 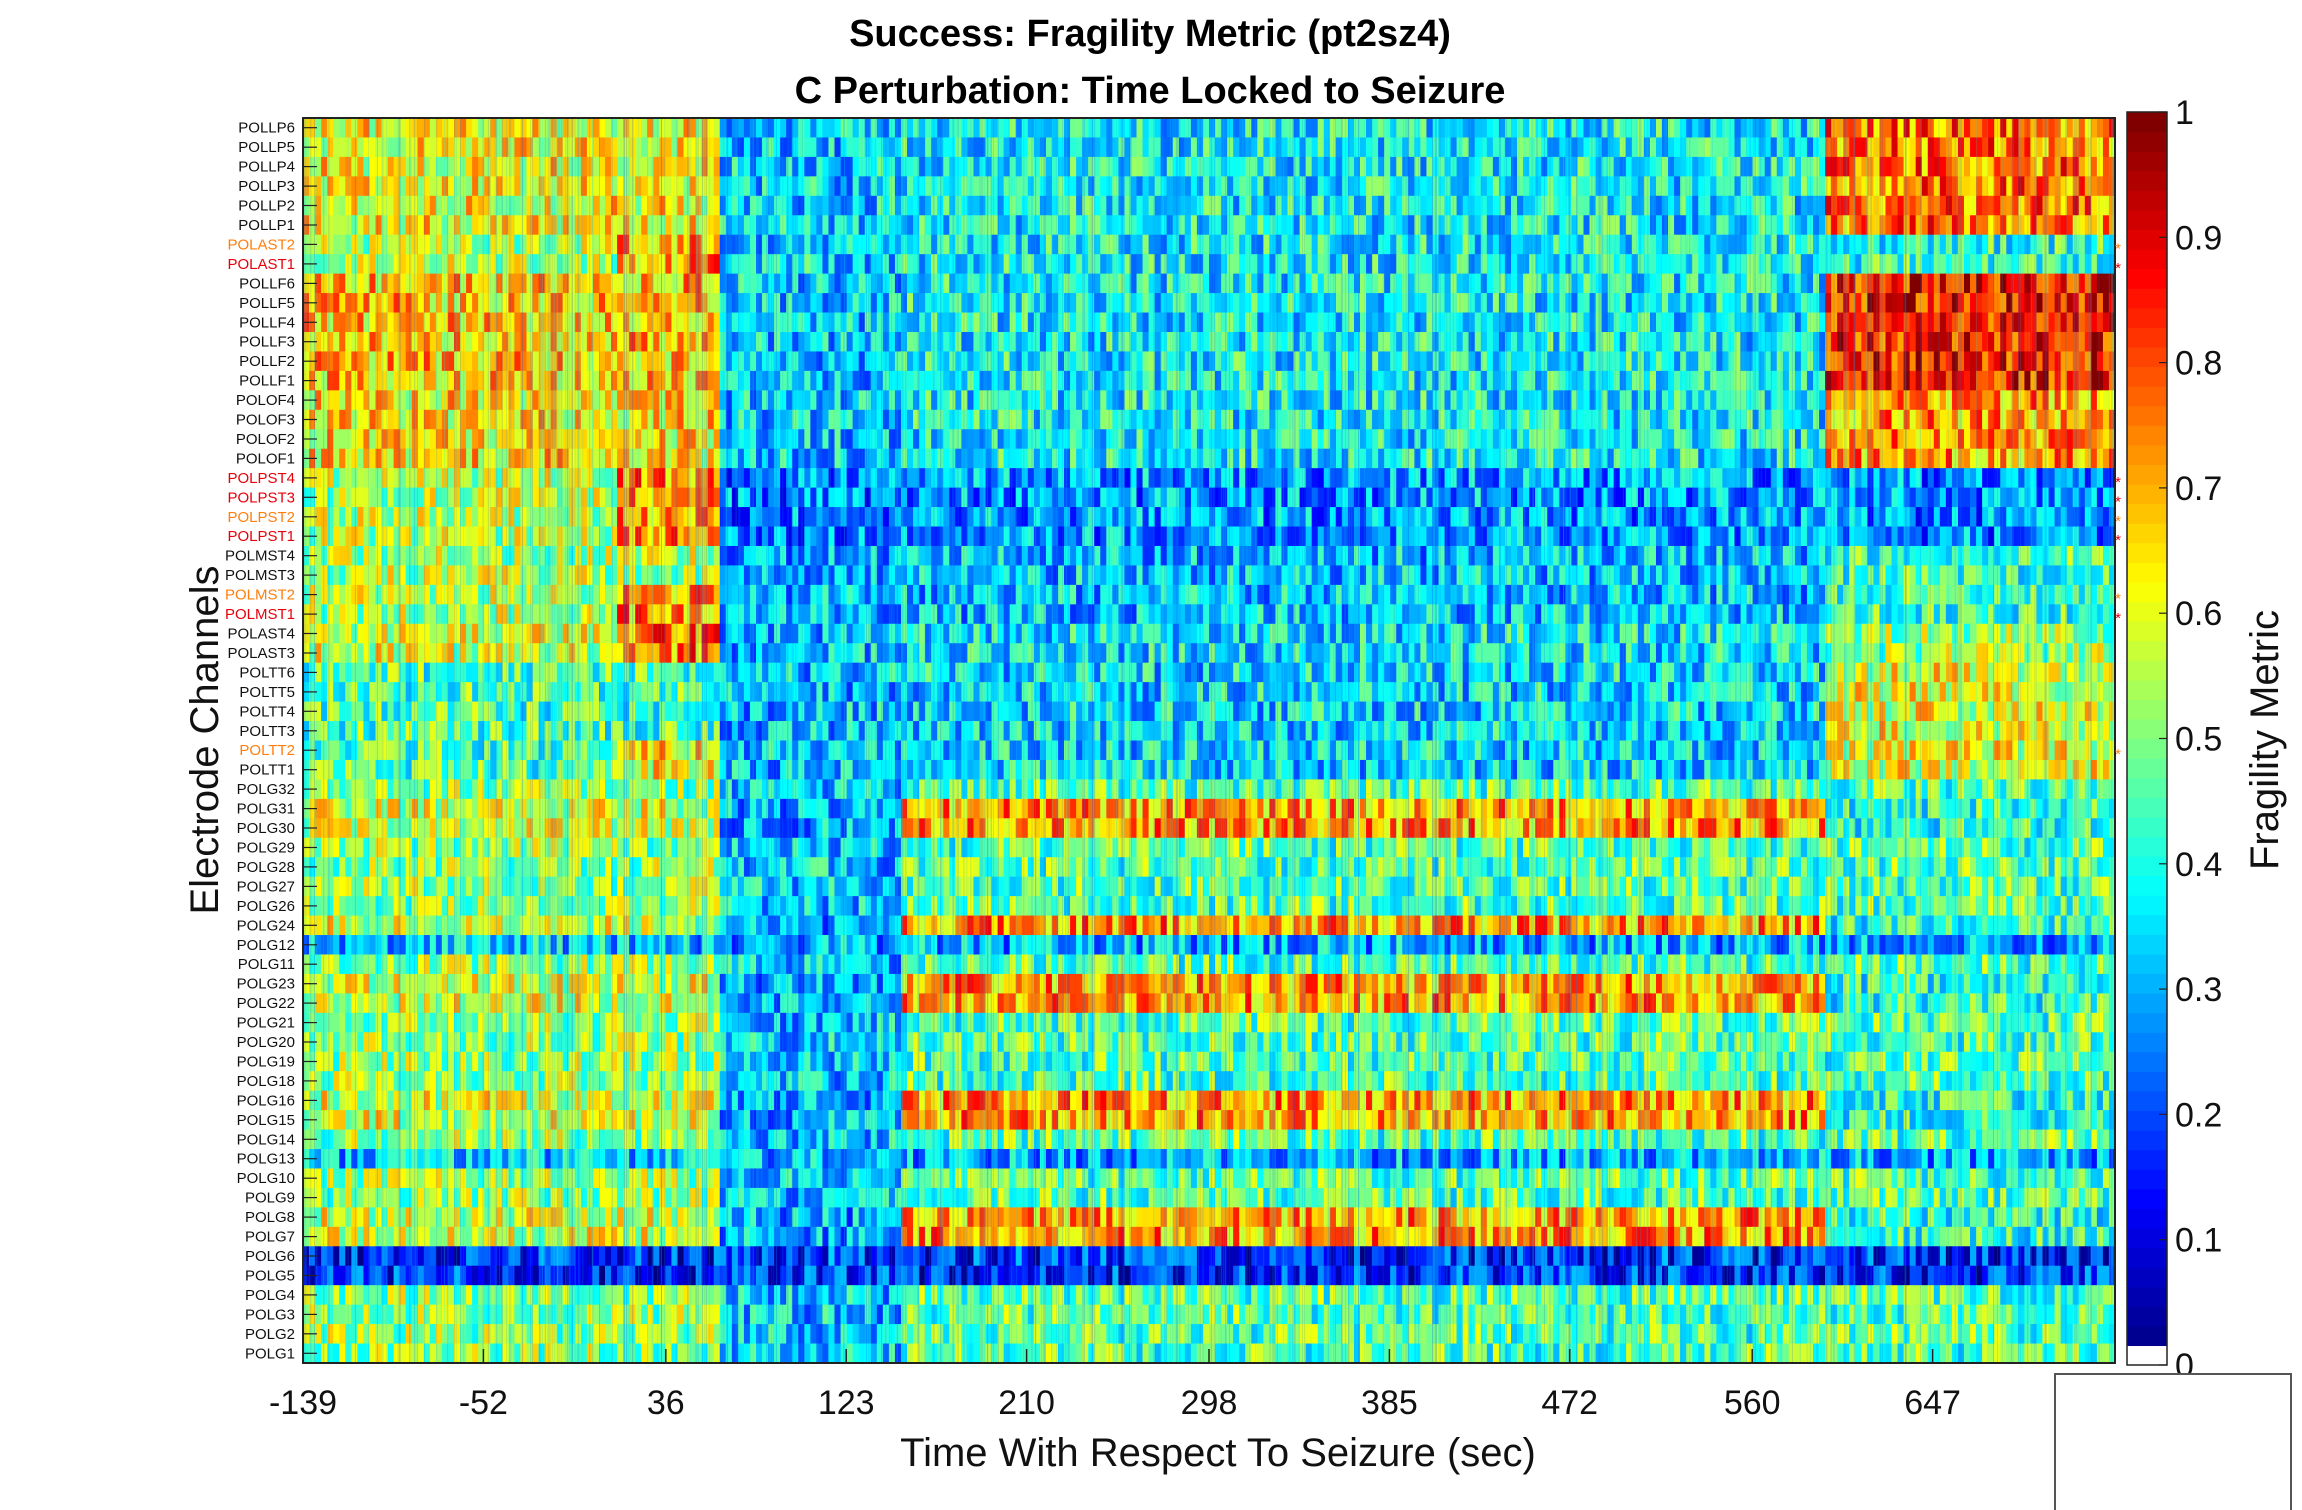 What do you see at coordinates (266, 1081) in the screenshot?
I see `channel-label: POLG18` at bounding box center [266, 1081].